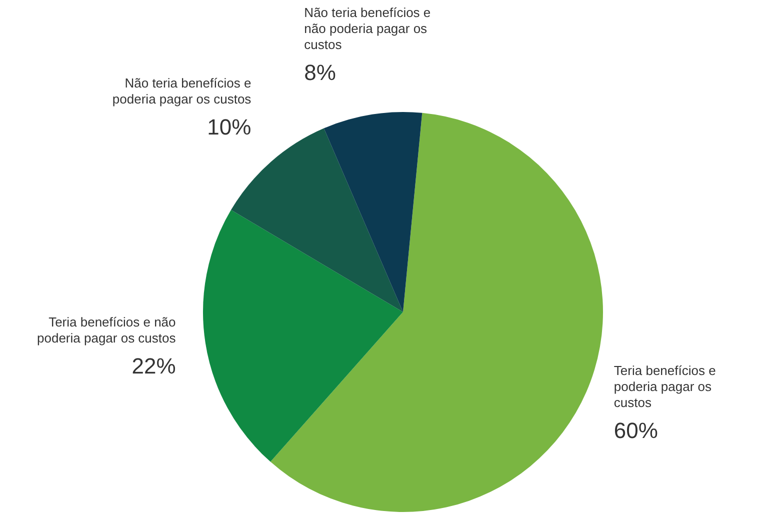  What do you see at coordinates (154, 366) in the screenshot?
I see `data-label: 22%` at bounding box center [154, 366].